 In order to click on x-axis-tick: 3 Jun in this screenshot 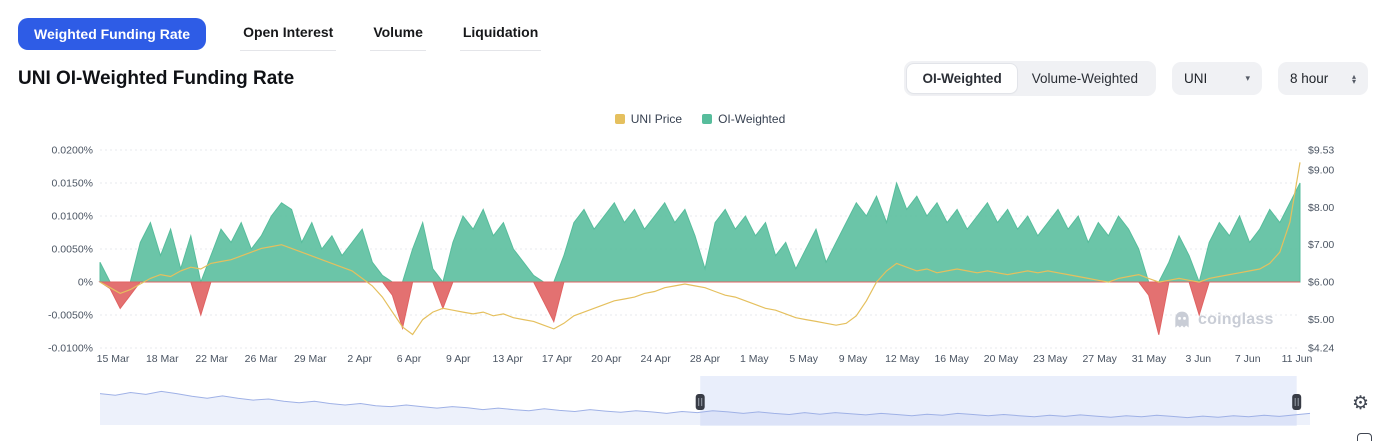, I will do `click(1198, 359)`.